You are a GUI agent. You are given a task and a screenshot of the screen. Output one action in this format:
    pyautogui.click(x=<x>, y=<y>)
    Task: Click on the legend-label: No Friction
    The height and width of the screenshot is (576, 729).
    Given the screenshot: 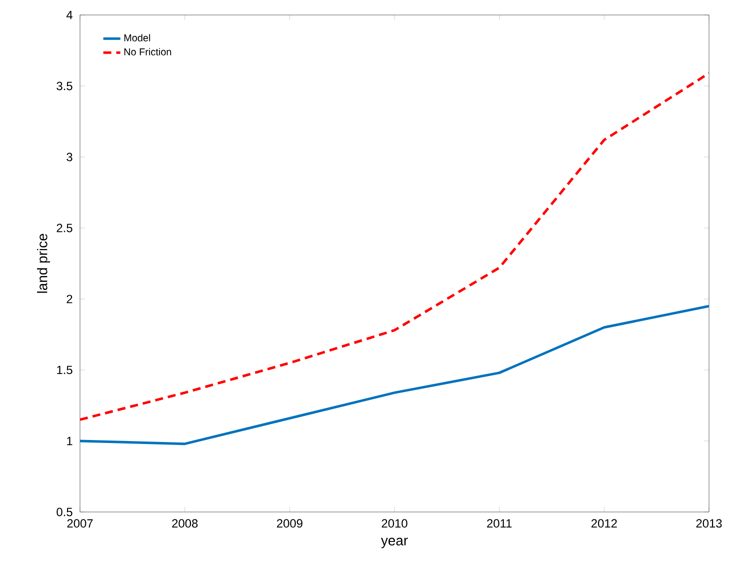 What is the action you would take?
    pyautogui.click(x=148, y=52)
    